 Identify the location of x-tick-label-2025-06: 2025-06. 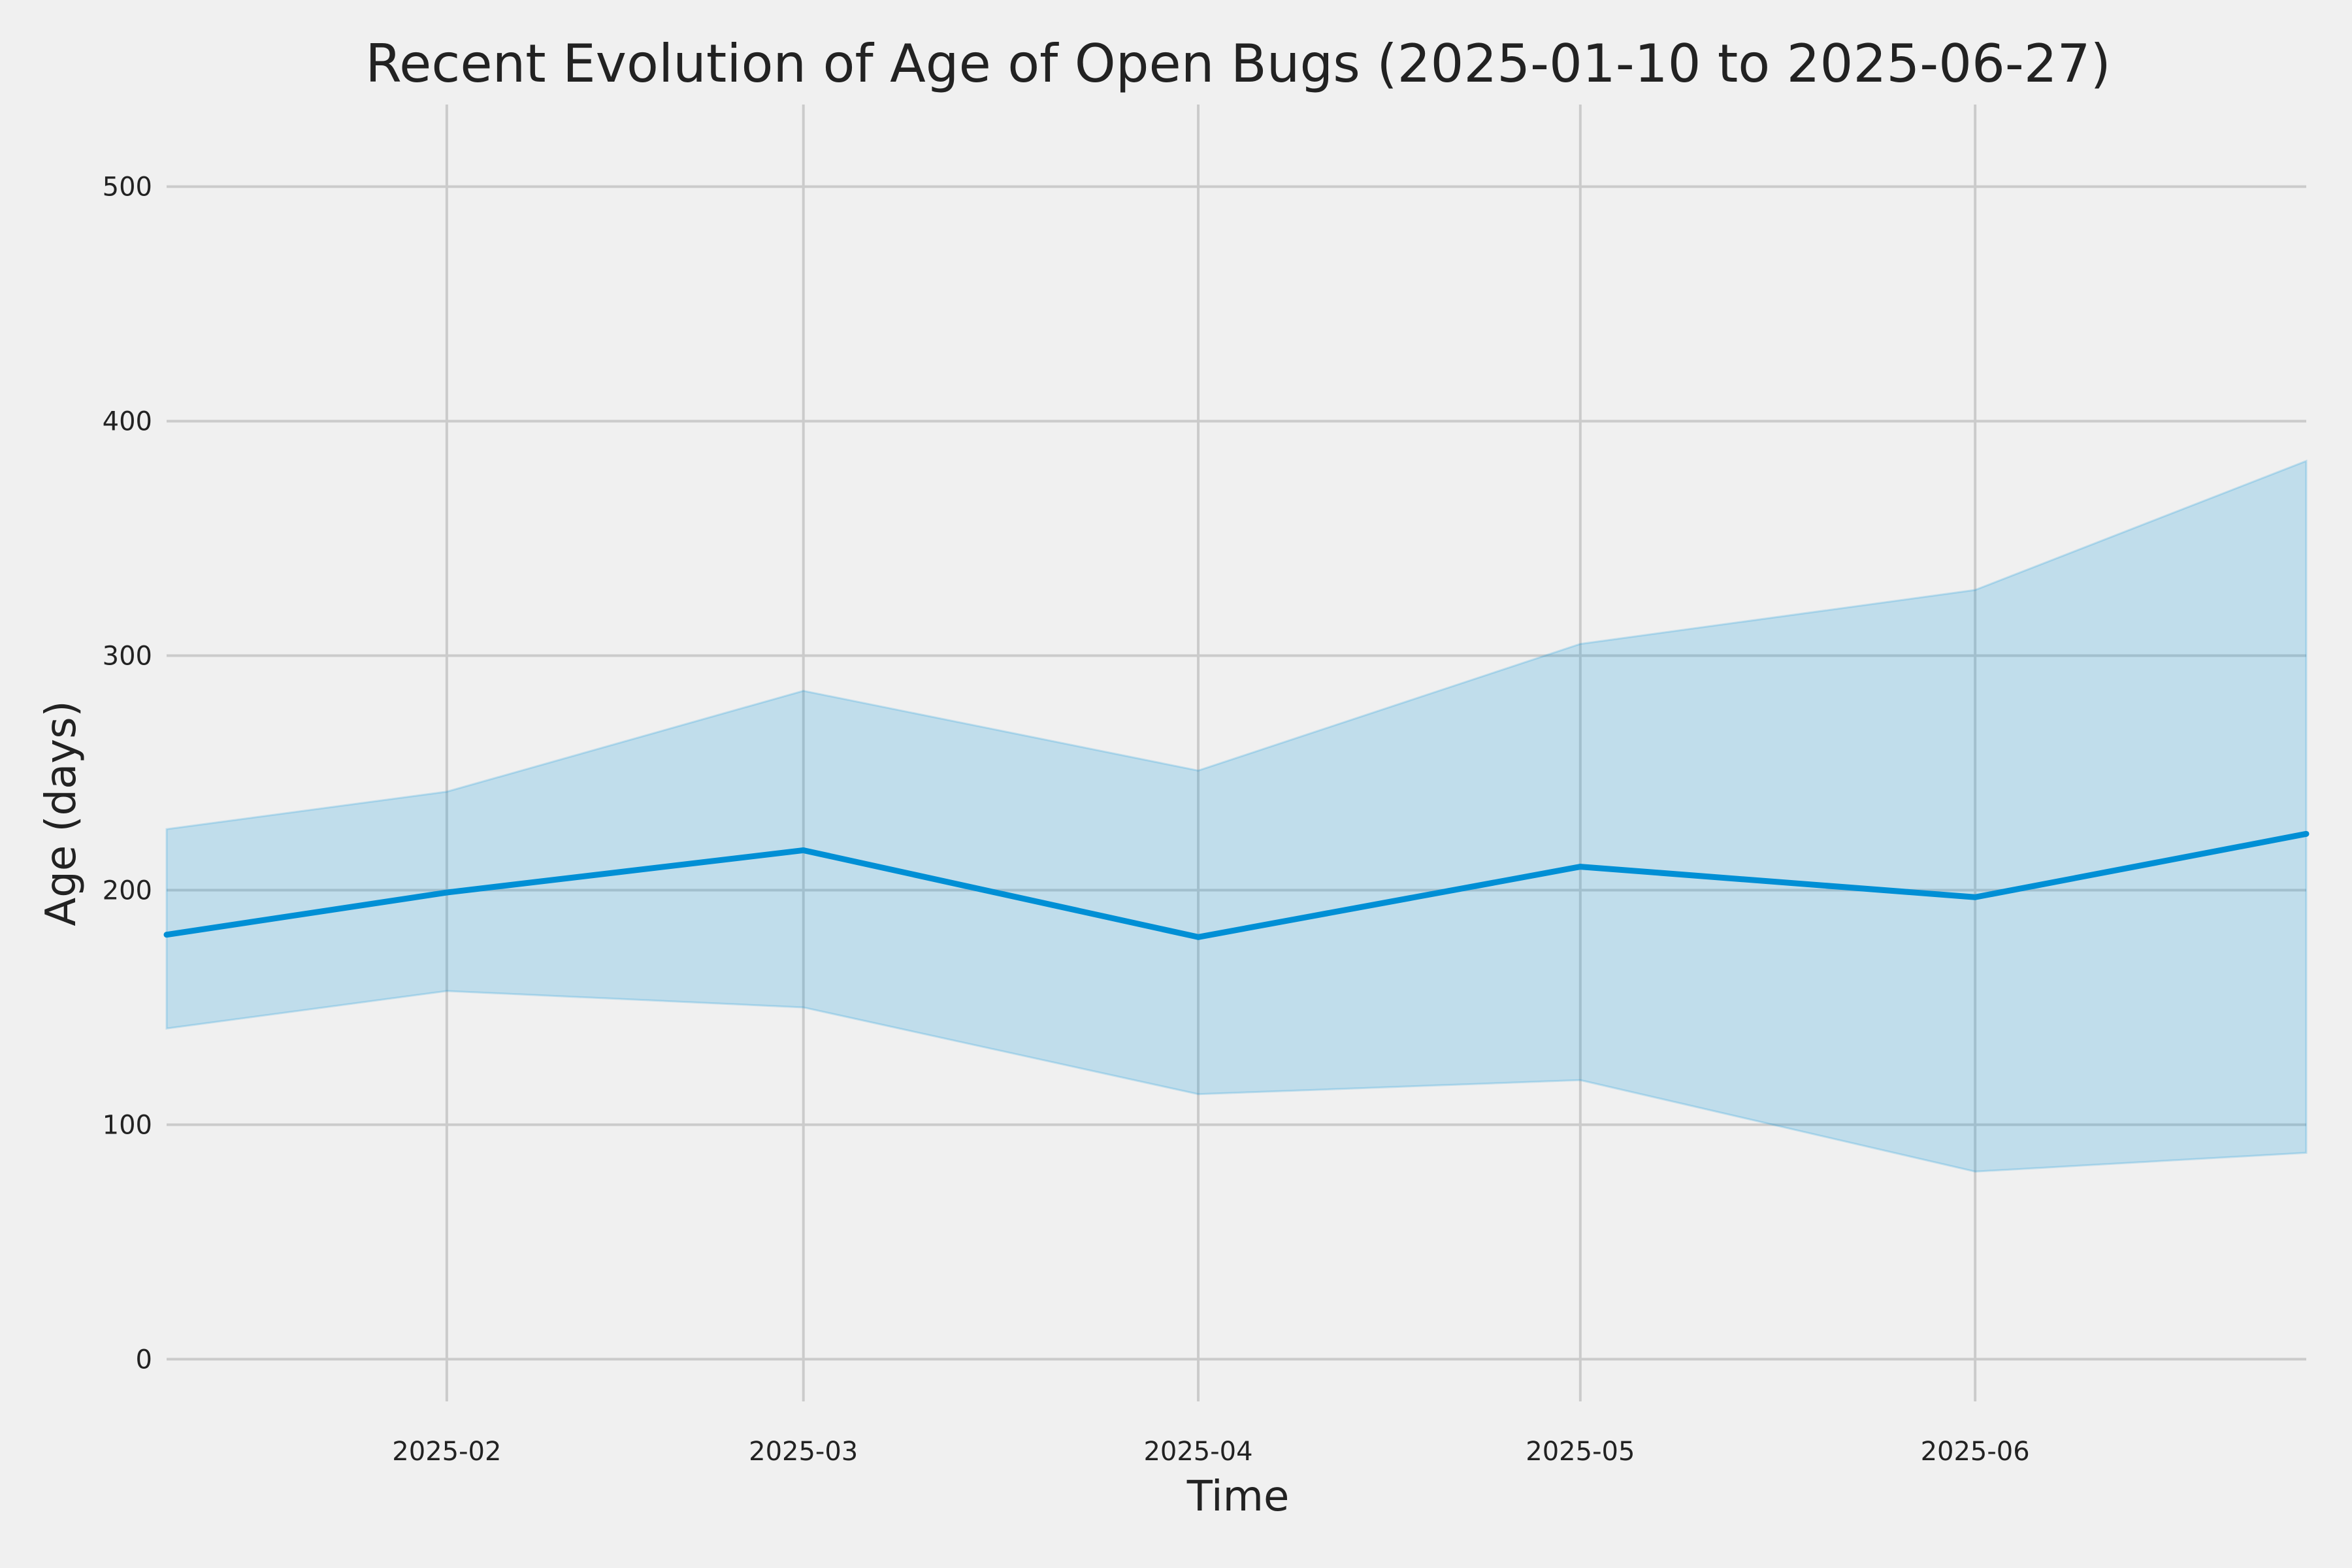
(1975, 1452).